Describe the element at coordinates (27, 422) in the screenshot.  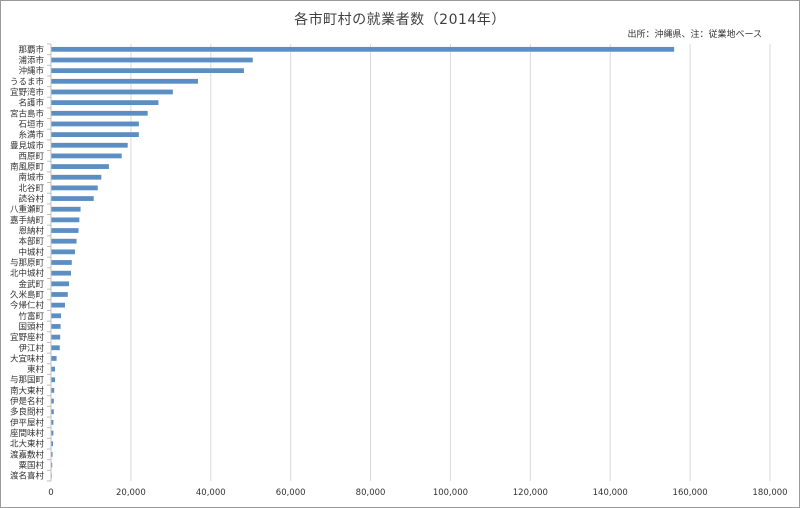
I see `category-label: 伊平屋村` at that location.